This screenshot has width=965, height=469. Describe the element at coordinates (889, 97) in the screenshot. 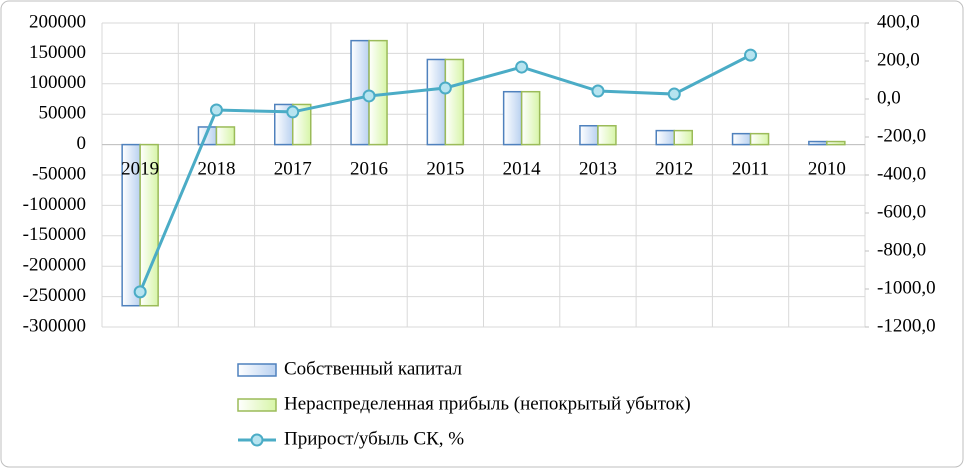

I see `y2-tick-label: 0,0` at that location.